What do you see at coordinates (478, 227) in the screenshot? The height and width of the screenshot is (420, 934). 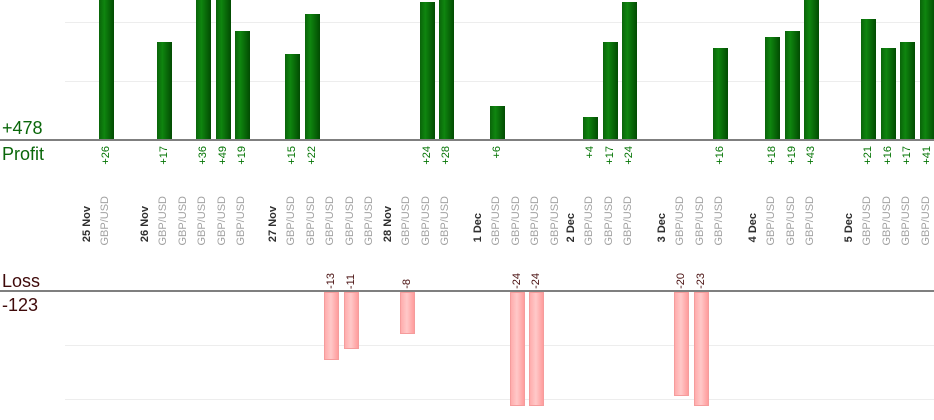 I see `date-tick-label: 1 Dec` at bounding box center [478, 227].